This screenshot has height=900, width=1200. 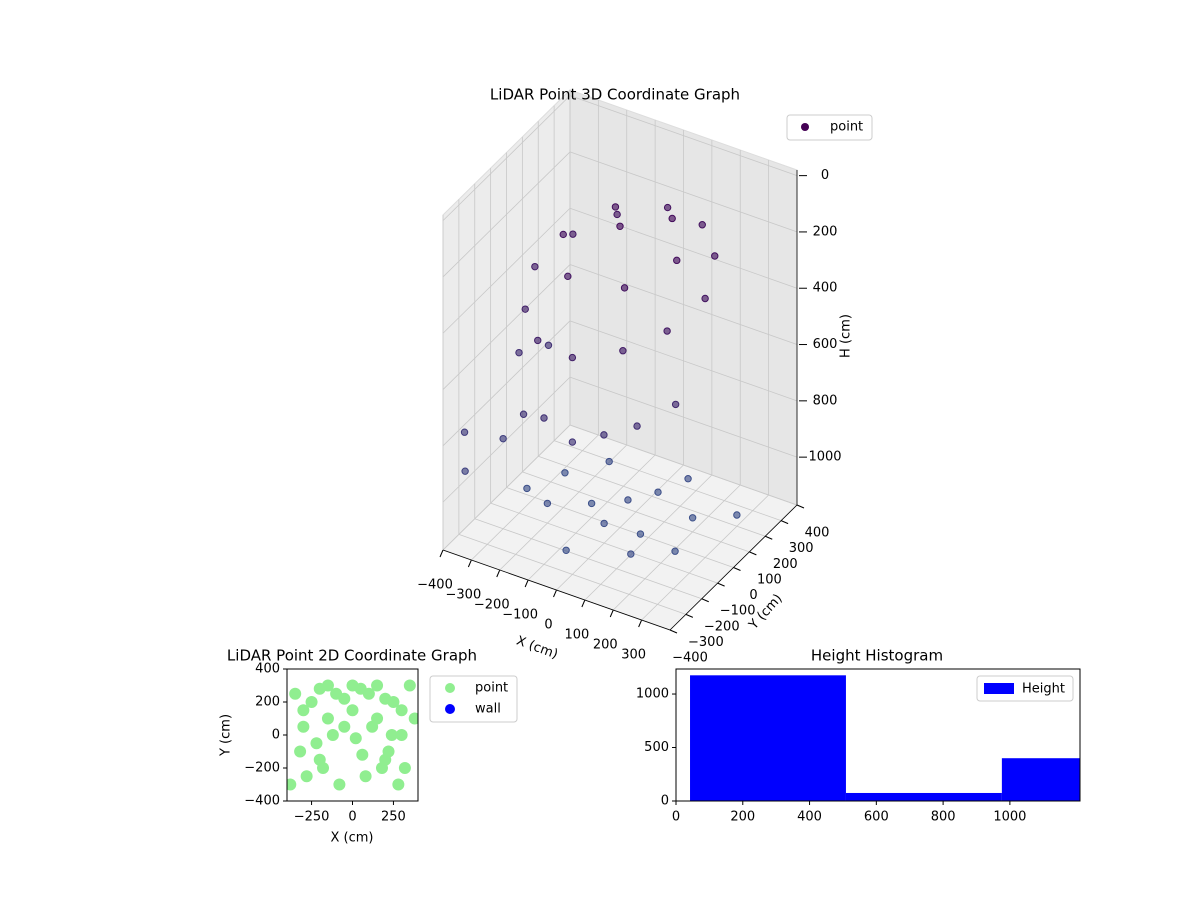 What do you see at coordinates (825, 288) in the screenshot?
I see `z-tick-label: 400` at bounding box center [825, 288].